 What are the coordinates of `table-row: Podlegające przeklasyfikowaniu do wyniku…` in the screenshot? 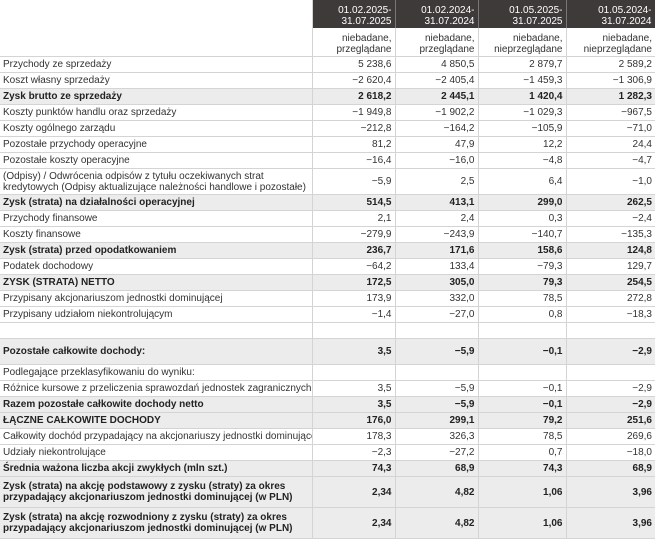 It's located at (327, 372).